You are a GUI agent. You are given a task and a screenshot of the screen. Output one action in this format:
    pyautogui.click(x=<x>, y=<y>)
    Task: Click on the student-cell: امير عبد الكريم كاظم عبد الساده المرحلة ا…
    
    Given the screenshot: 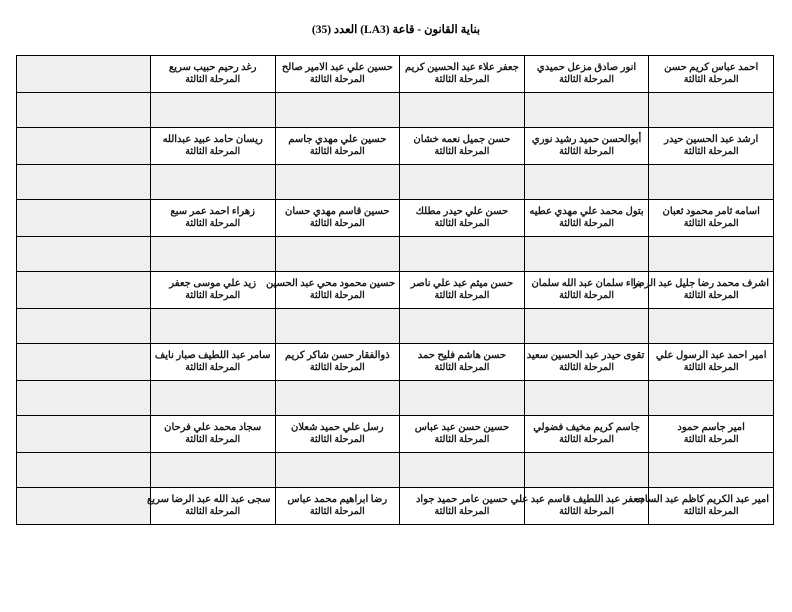 What is the action you would take?
    pyautogui.click(x=704, y=506)
    